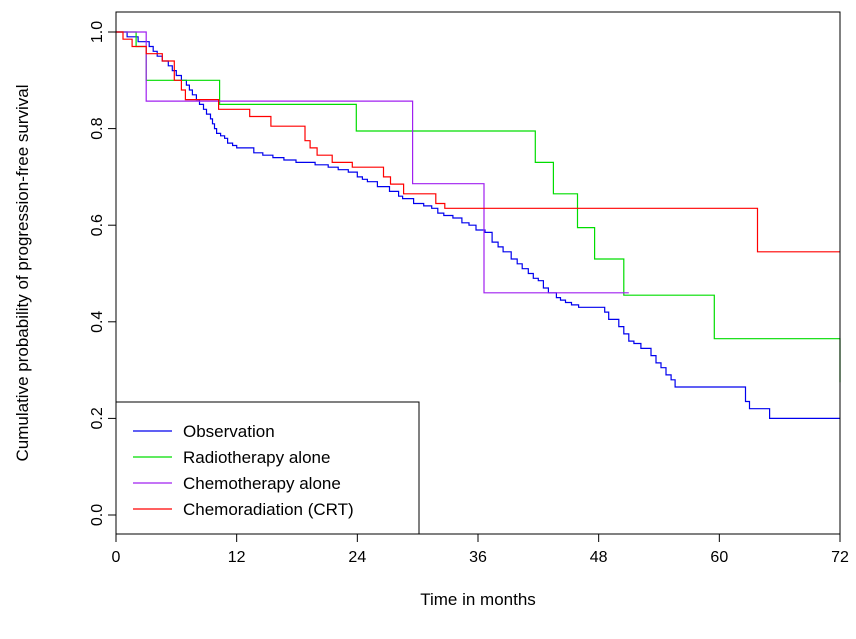 Image resolution: width=856 pixels, height=639 pixels. What do you see at coordinates (97, 225) in the screenshot?
I see `y-tick-label: 0.6` at bounding box center [97, 225].